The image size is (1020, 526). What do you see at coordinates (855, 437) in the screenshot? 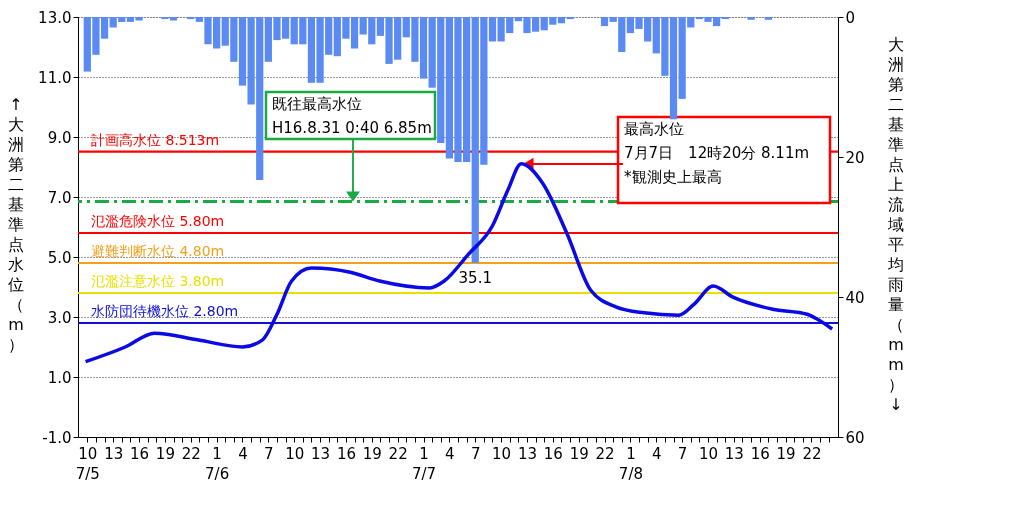
I see `y2-tick-label: 60` at bounding box center [855, 437].